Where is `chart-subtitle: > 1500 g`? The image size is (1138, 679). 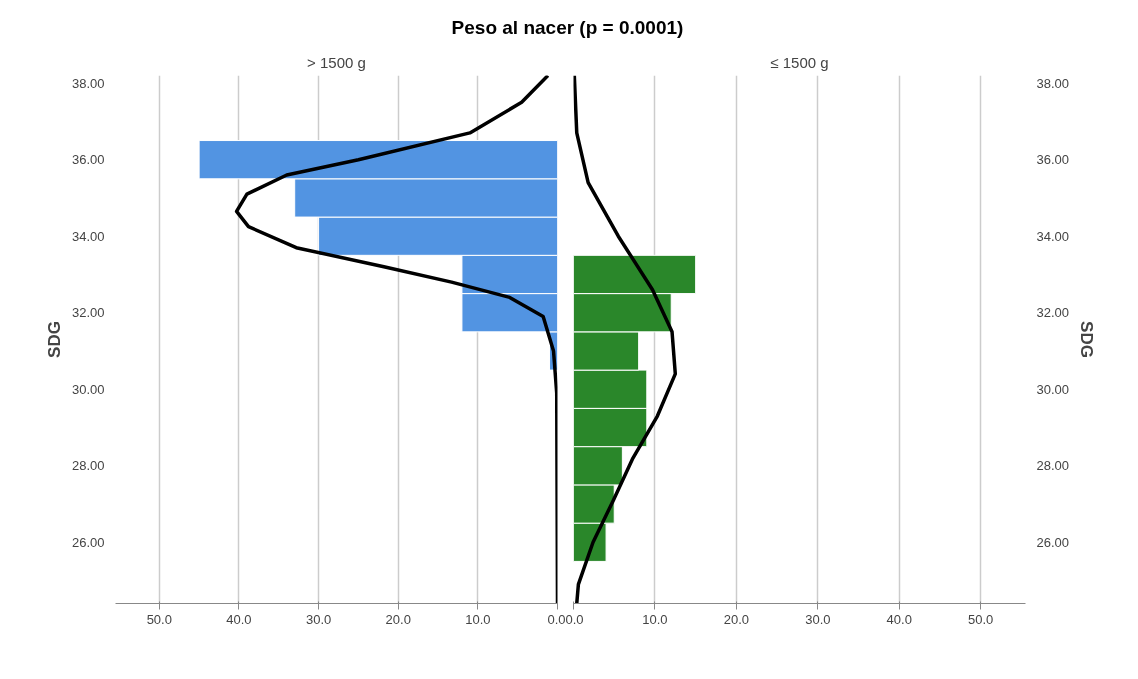 chart-subtitle: > 1500 g is located at coordinates (336, 62).